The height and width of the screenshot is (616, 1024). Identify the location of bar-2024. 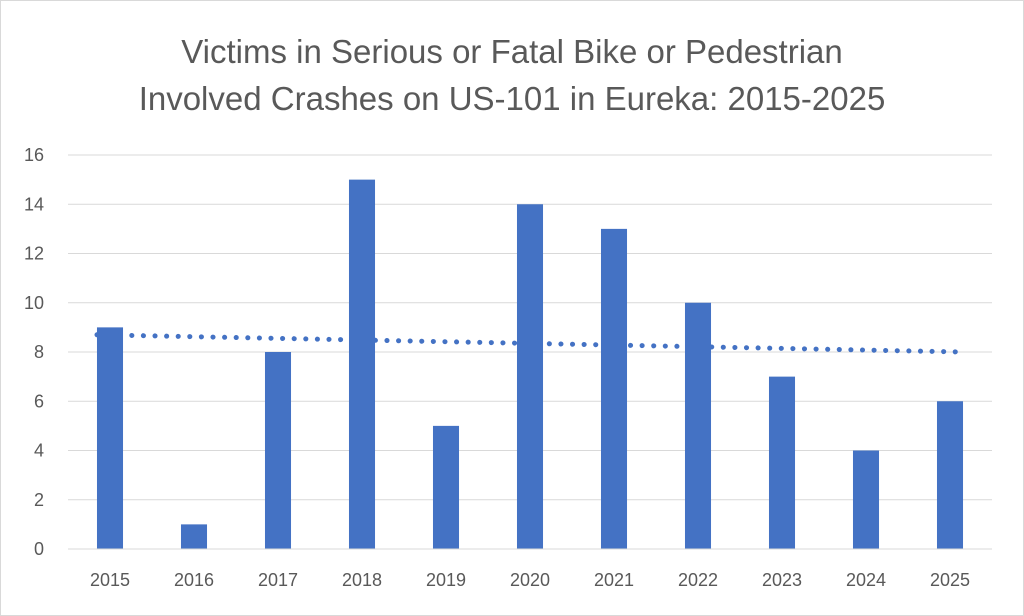
(866, 499).